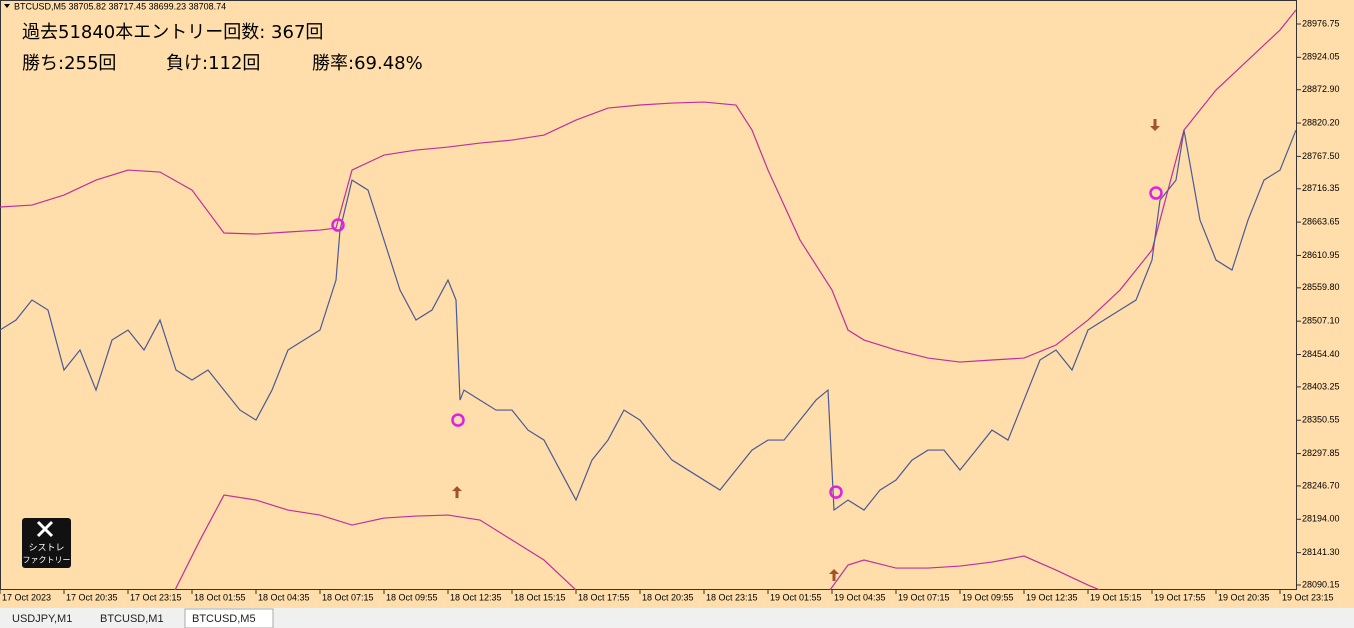  Describe the element at coordinates (1052, 597) in the screenshot. I see `x-tick-label: 19 Oct 12:35` at that location.